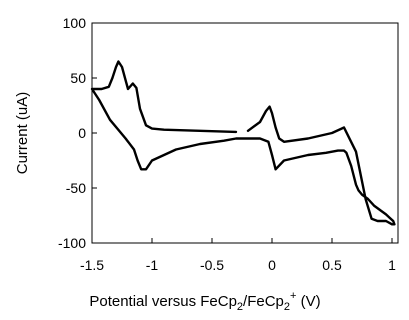 This screenshot has height=320, width=409. What do you see at coordinates (287, 307) in the screenshot?
I see `x-axis-label-sub2: 2` at bounding box center [287, 307].